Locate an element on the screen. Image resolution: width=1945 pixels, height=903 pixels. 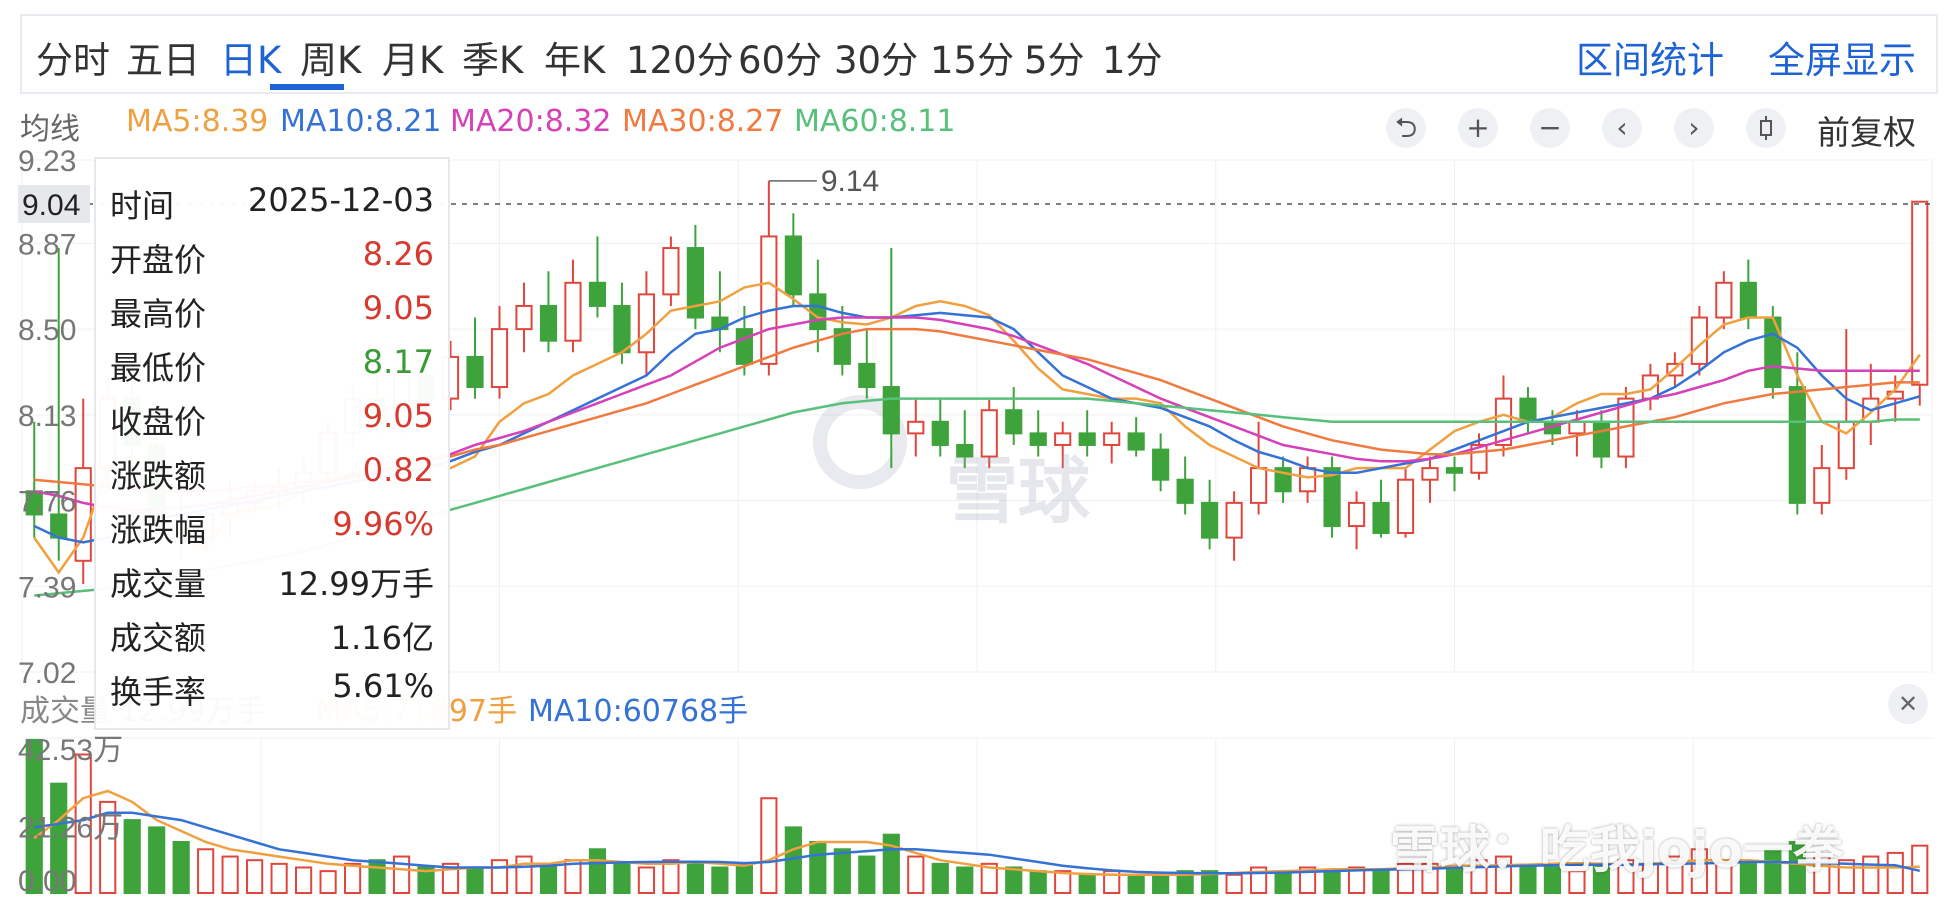
volume-ma10-line is located at coordinates (977, 843).